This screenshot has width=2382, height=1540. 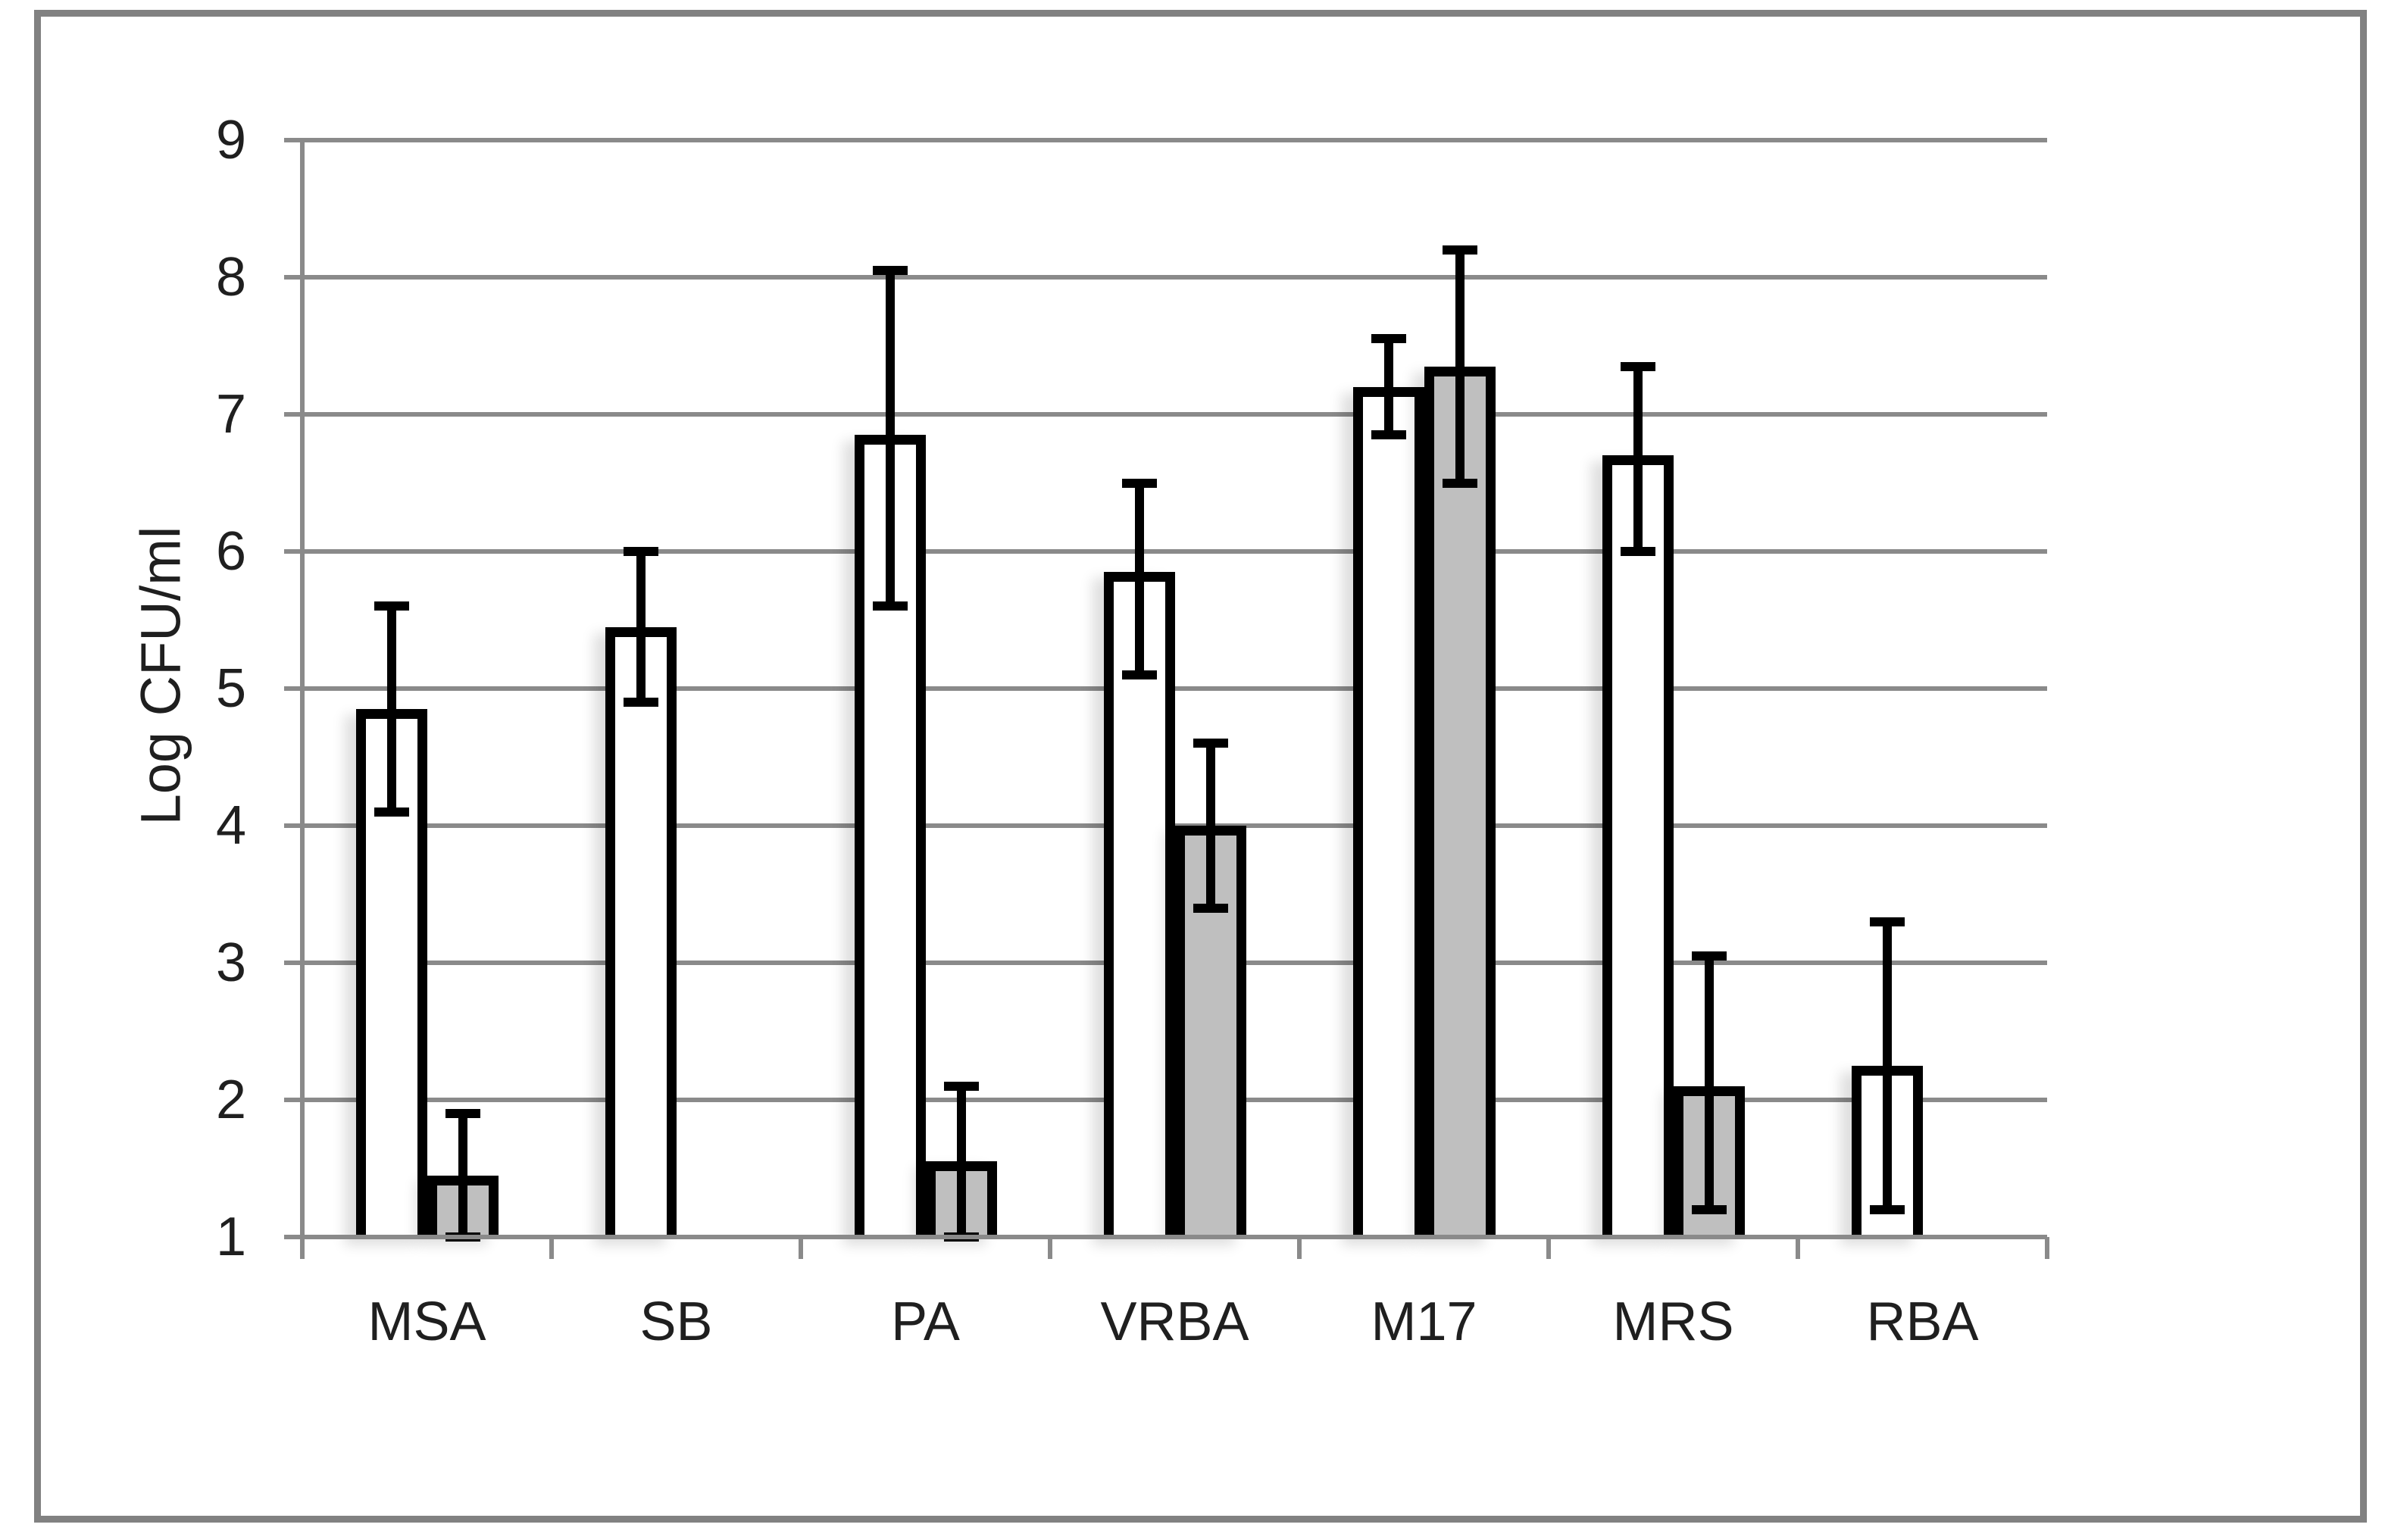 What do you see at coordinates (640, 551) in the screenshot?
I see `error-bar-cap-top-SB-white-bars` at bounding box center [640, 551].